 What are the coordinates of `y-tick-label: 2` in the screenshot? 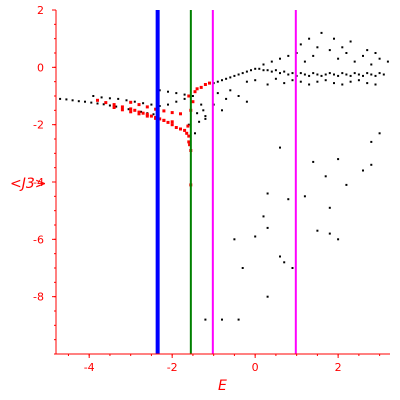 It's located at (40, 10).